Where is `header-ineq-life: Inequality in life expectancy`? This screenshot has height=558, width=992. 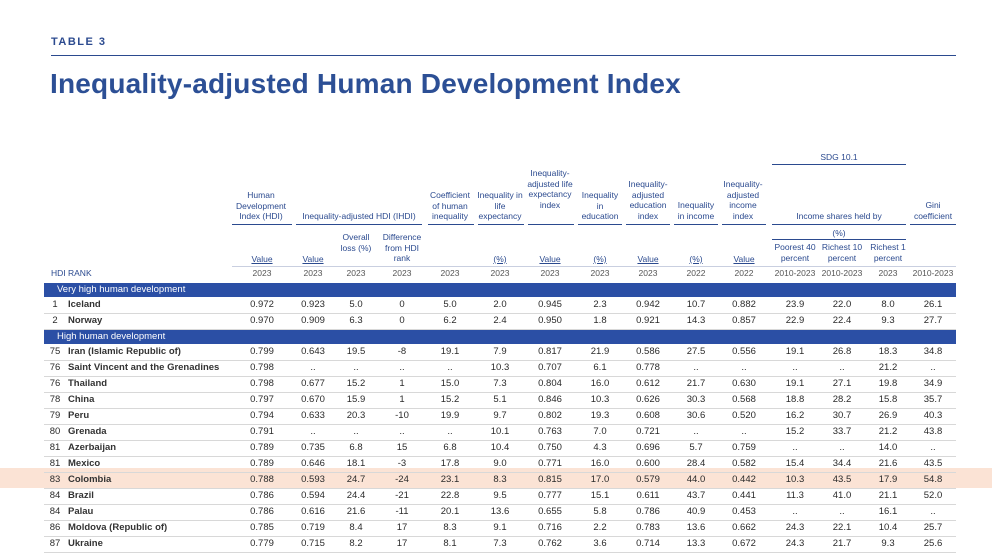 header-ineq-life: Inequality in life expectancy is located at coordinates (500, 205).